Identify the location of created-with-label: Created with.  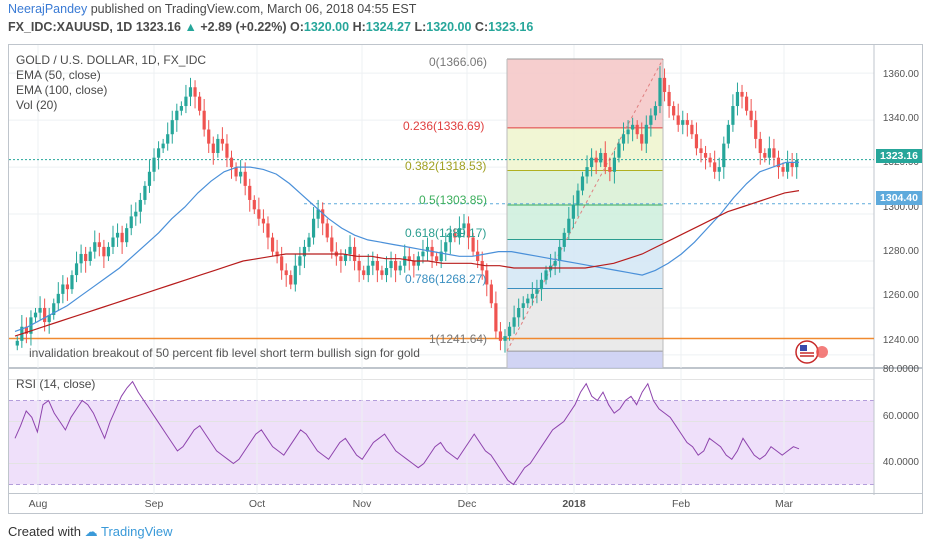
(44, 531).